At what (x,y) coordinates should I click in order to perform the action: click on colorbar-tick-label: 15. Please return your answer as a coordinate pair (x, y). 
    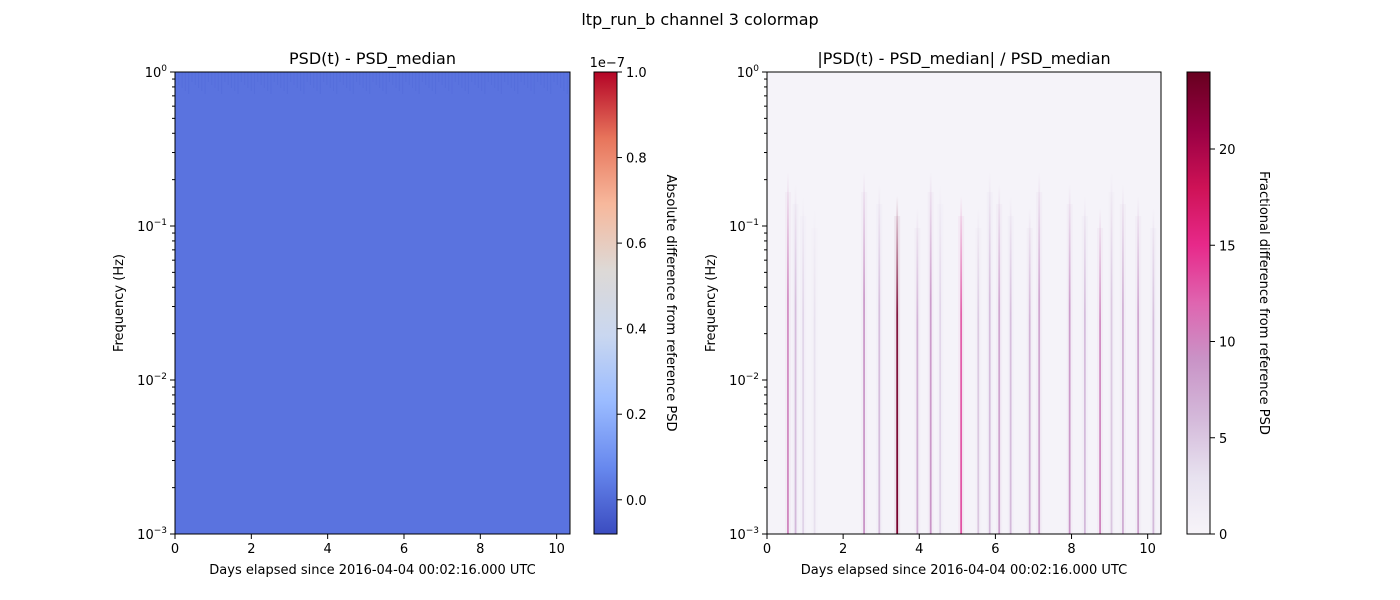
    Looking at the image, I should click on (1227, 246).